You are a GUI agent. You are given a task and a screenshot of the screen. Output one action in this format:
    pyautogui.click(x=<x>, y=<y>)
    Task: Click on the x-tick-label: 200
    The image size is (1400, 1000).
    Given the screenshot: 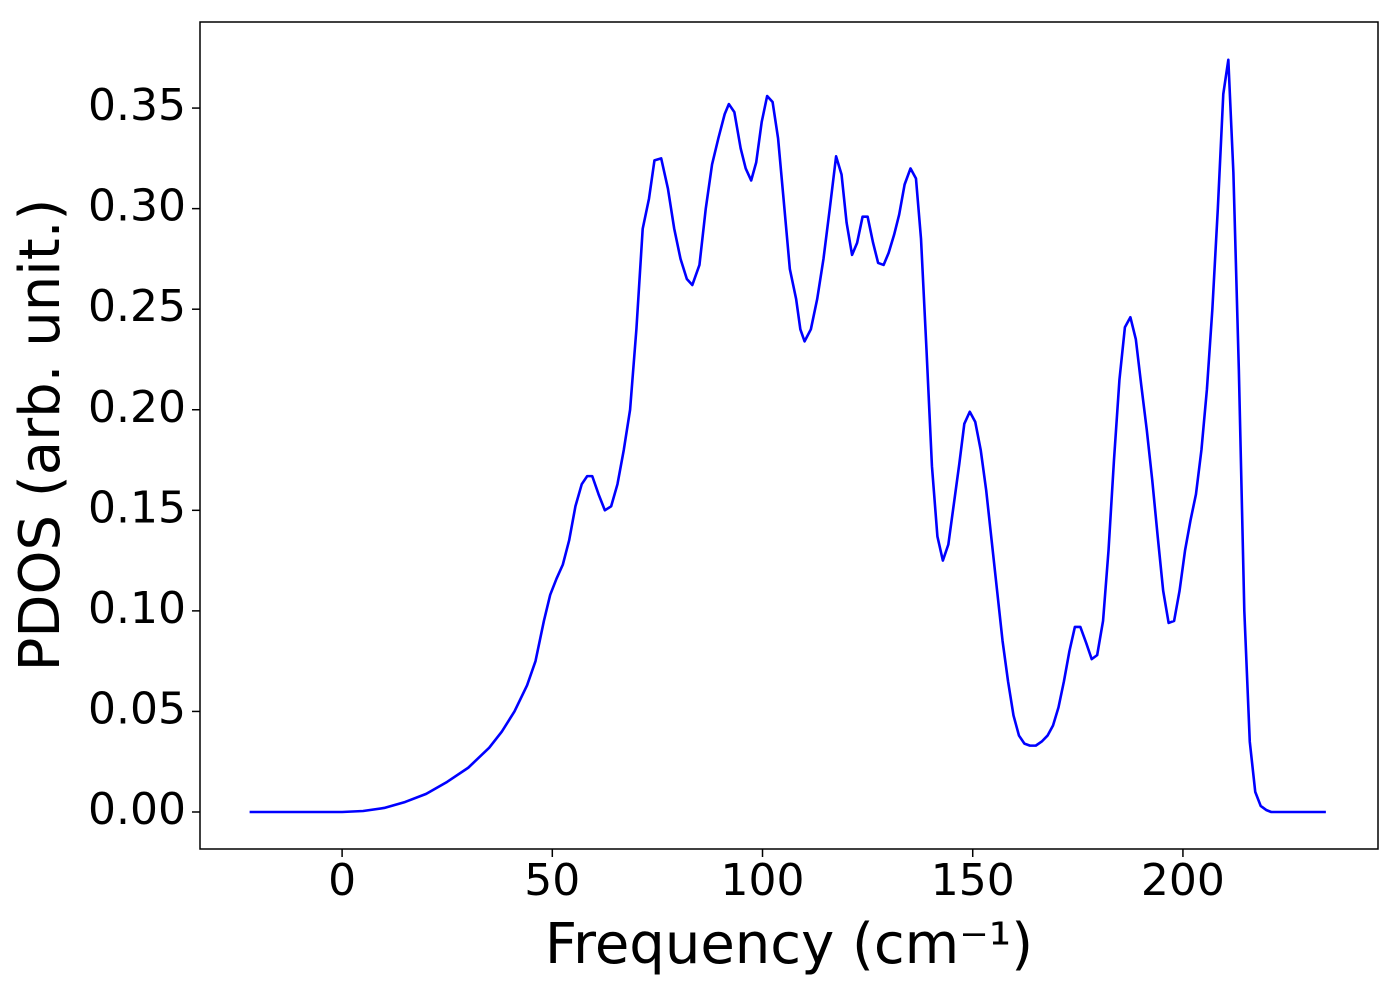 What is the action you would take?
    pyautogui.click(x=1183, y=880)
    